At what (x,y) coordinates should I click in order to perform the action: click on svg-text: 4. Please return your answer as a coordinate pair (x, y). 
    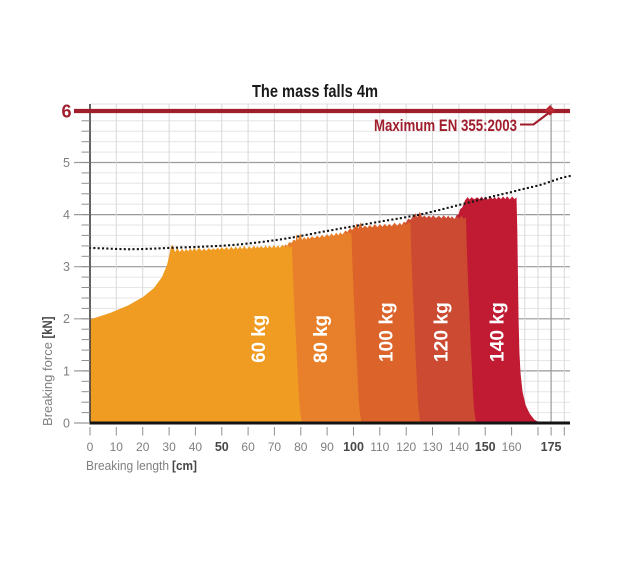
    Looking at the image, I should click on (66, 215).